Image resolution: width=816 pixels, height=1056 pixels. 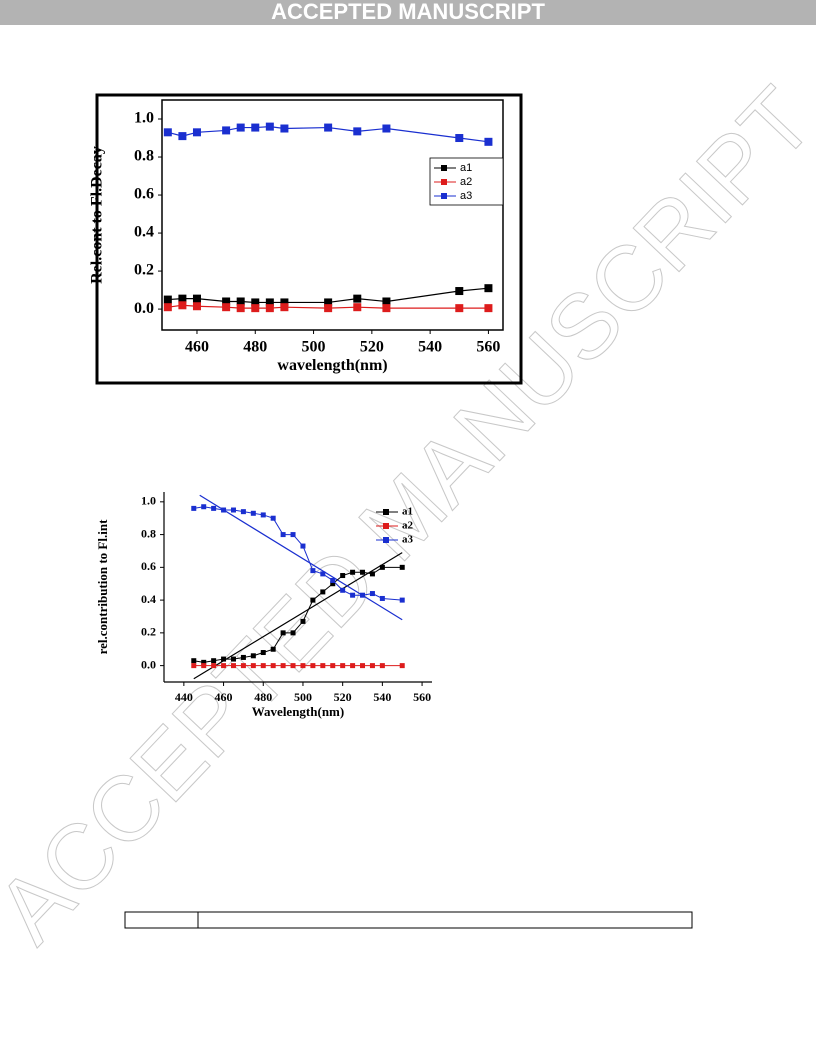 I want to click on legend-label: a2, so click(x=408, y=526).